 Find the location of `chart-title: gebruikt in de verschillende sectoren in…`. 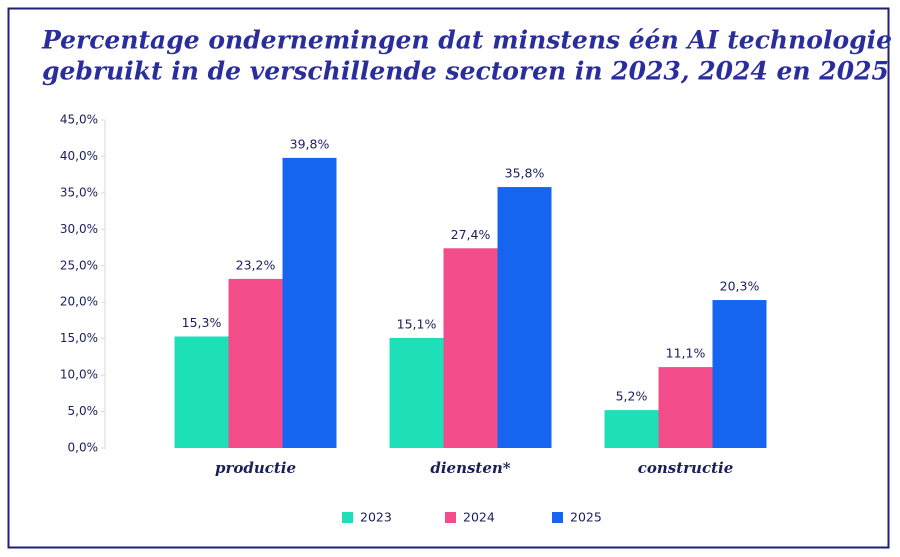

chart-title: gebruikt in de verschillende sectoren in… is located at coordinates (465, 71).